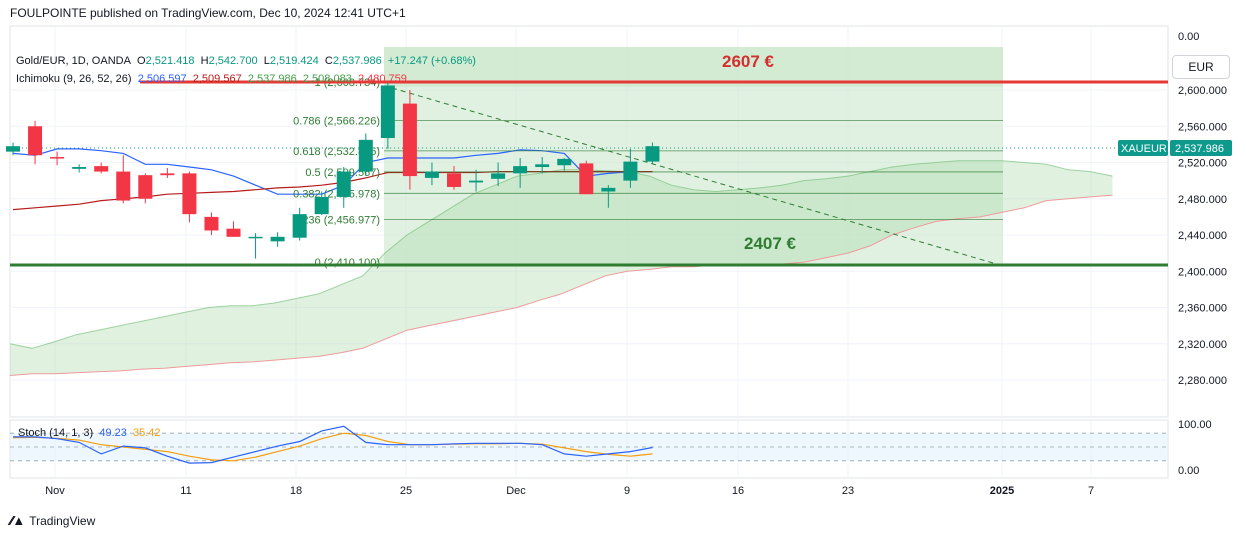 The width and height of the screenshot is (1246, 539). What do you see at coordinates (204, 61) in the screenshot?
I see `high-label: H` at bounding box center [204, 61].